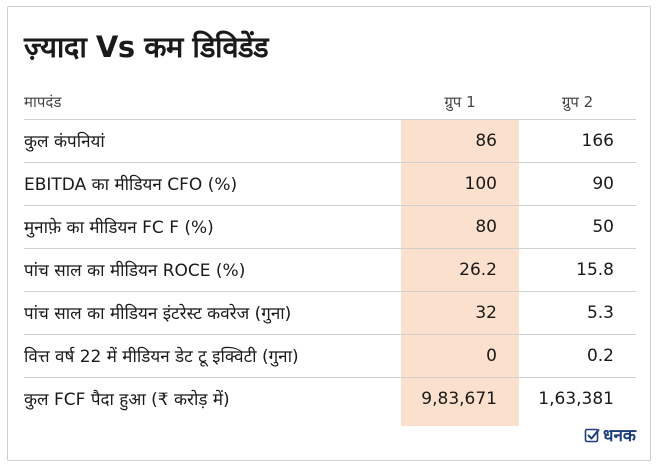  I want to click on row-group2-value: 50, so click(577, 227).